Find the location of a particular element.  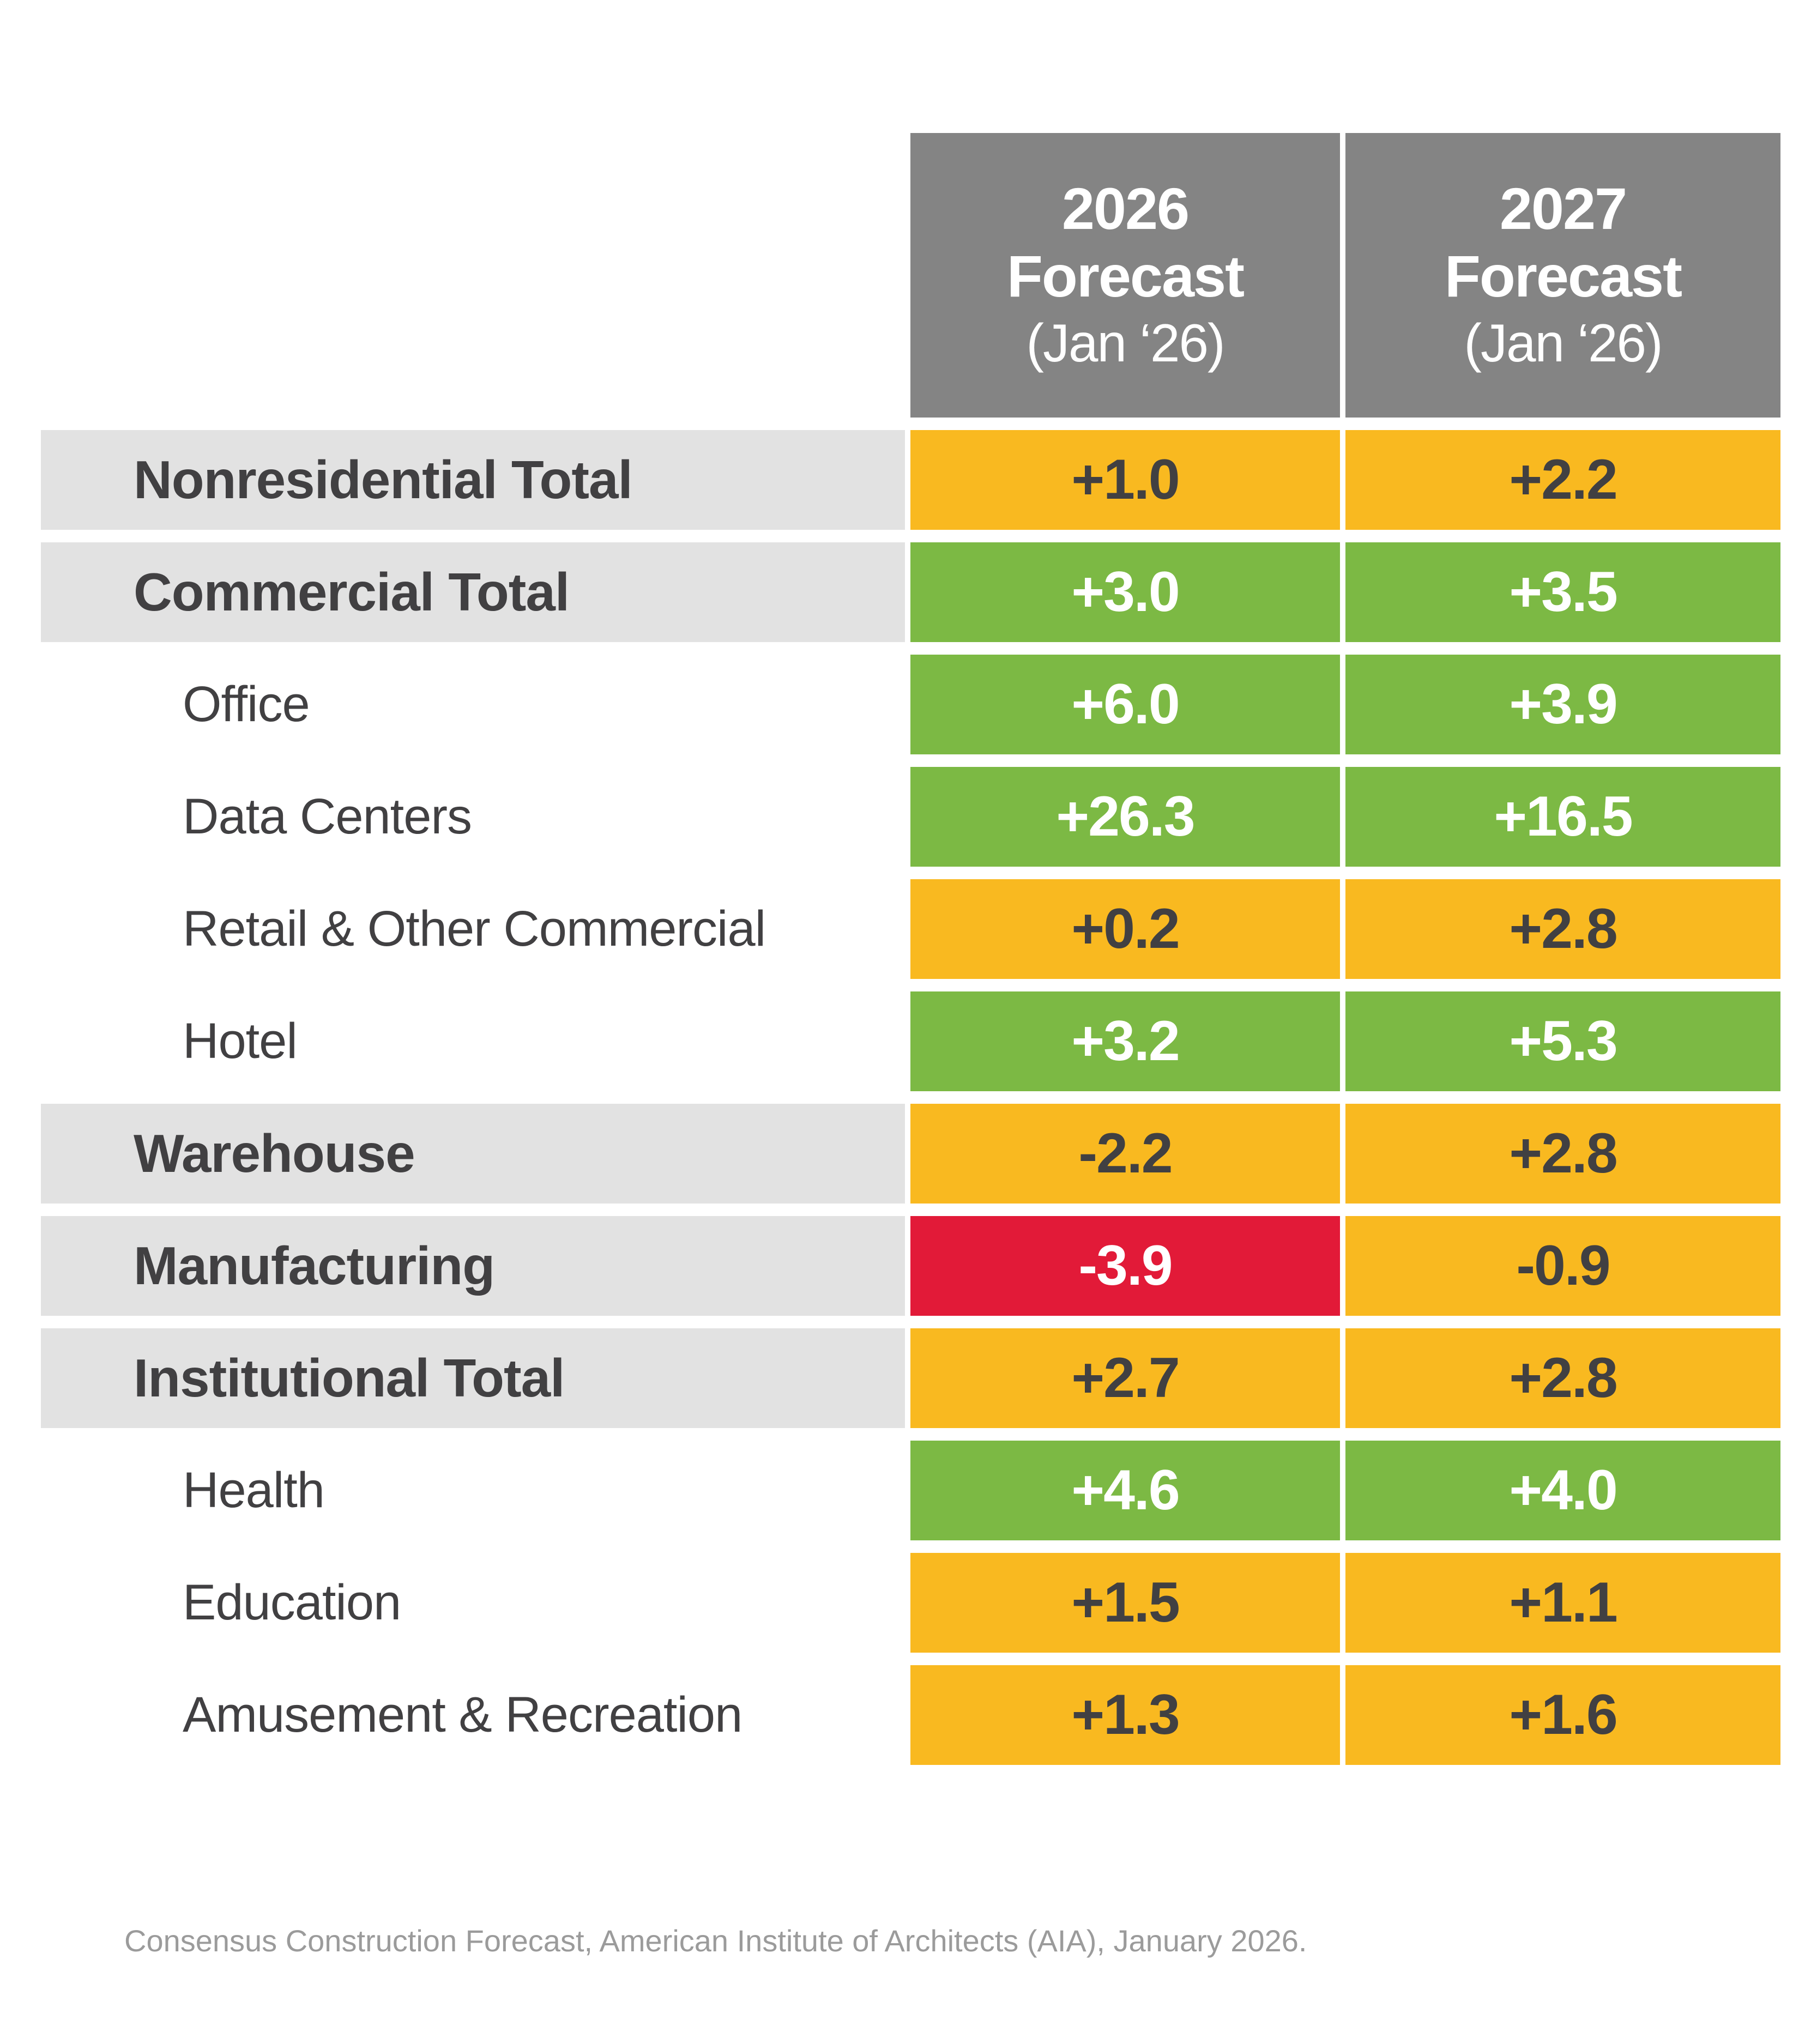

row-label-hotel: Hotel is located at coordinates (473, 1041).